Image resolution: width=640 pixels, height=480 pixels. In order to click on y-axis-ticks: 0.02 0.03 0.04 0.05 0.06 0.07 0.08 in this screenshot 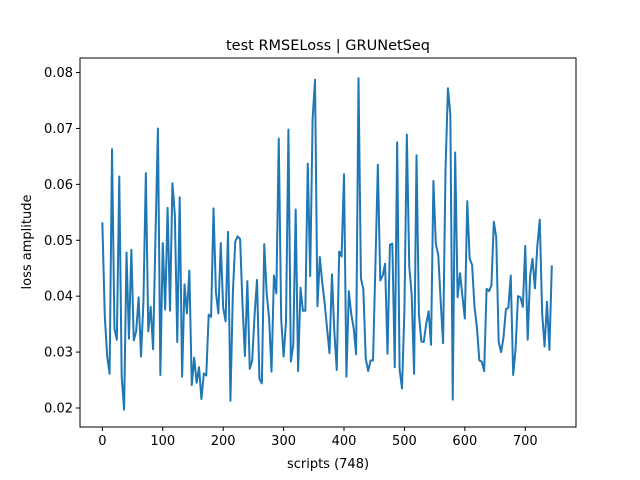, I will do `click(62, 241)`.